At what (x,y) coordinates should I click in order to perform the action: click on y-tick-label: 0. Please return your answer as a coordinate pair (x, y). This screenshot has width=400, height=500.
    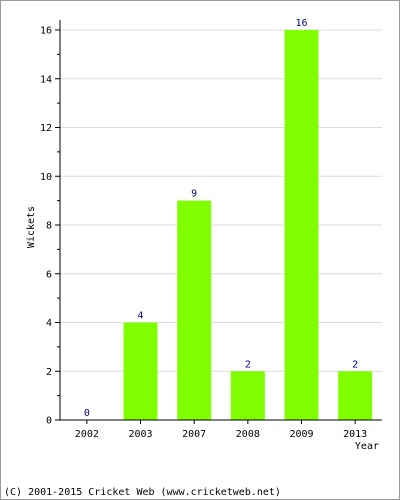
    Looking at the image, I should click on (49, 421).